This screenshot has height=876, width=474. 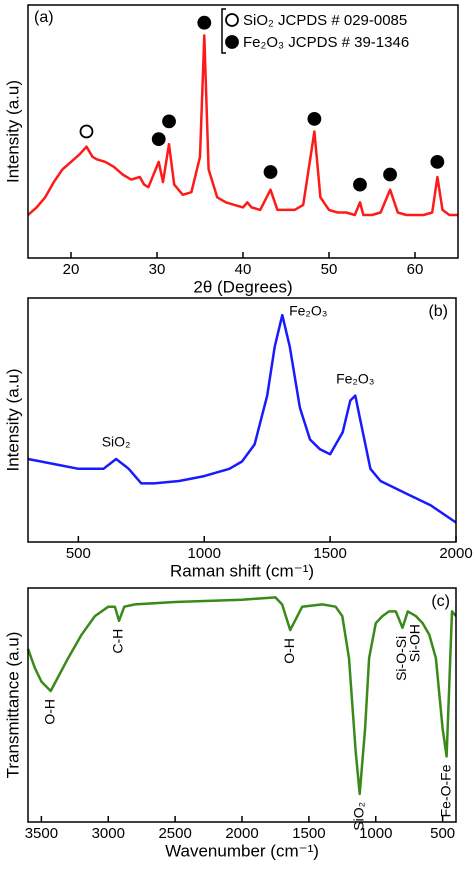 I want to click on legend-bracket, so click(x=223, y=31).